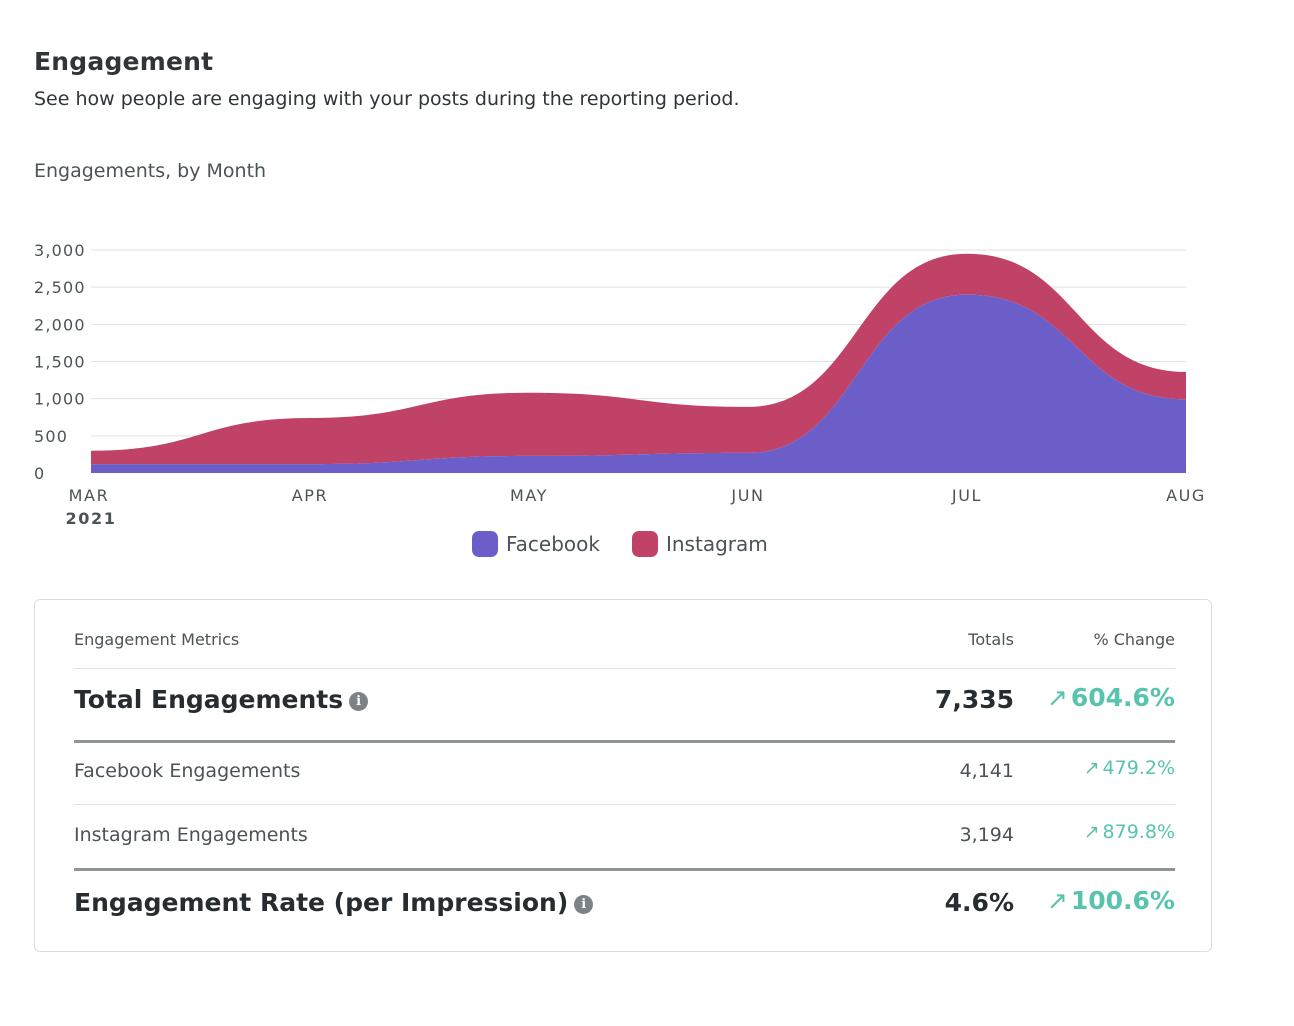 The image size is (1294, 1026). Describe the element at coordinates (1122, 900) in the screenshot. I see `engagement-rate-change-value: 100.6%` at that location.